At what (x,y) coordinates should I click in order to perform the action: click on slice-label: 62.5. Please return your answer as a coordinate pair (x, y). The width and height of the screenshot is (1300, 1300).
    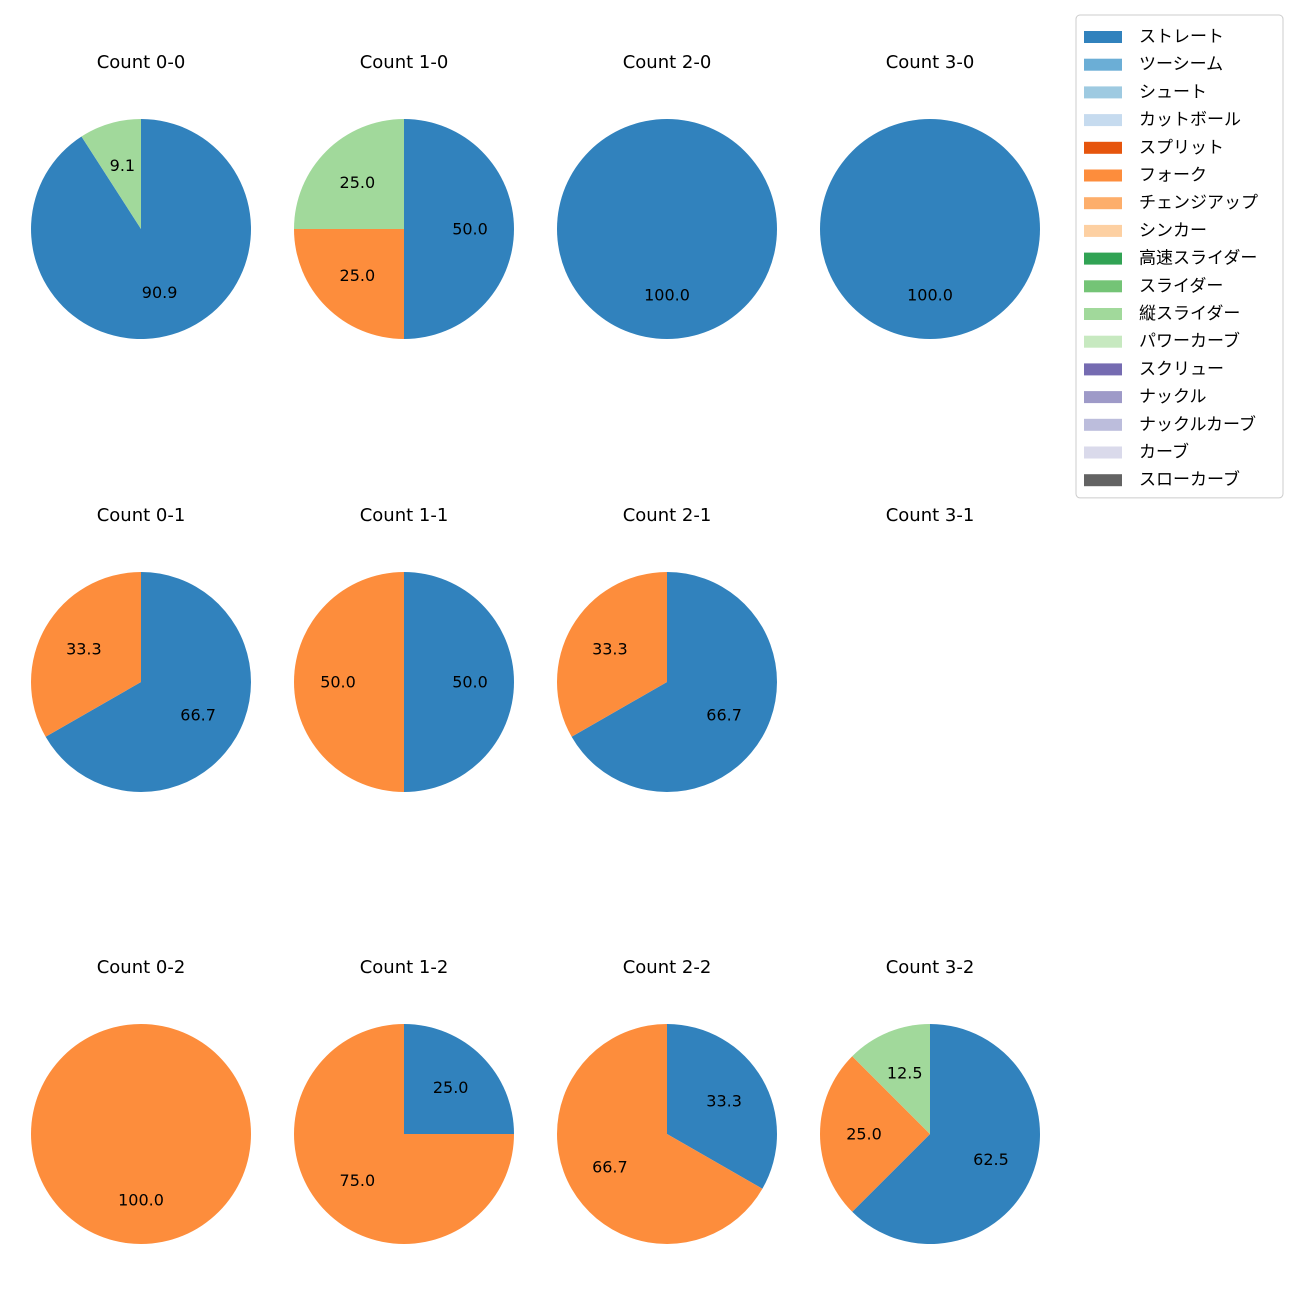
    Looking at the image, I should click on (991, 1159).